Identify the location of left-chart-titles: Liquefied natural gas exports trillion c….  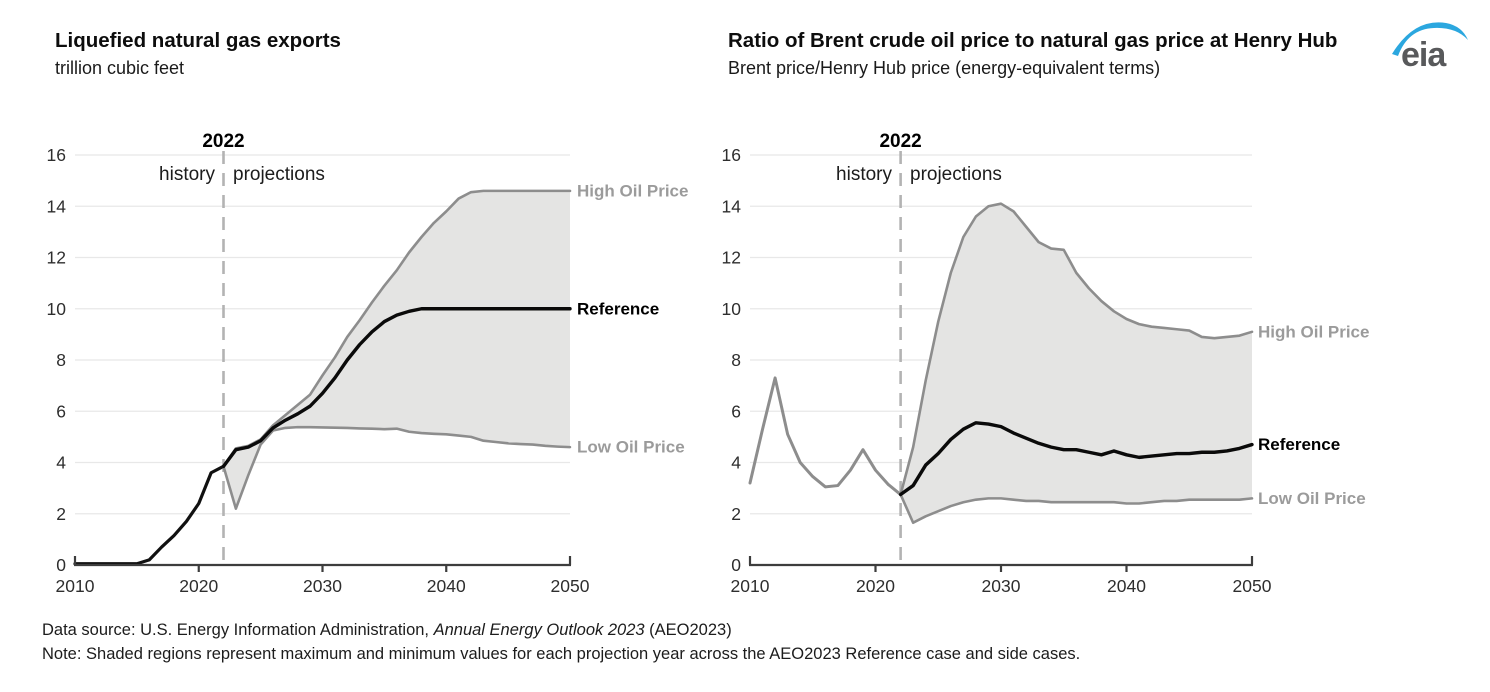
(335, 54).